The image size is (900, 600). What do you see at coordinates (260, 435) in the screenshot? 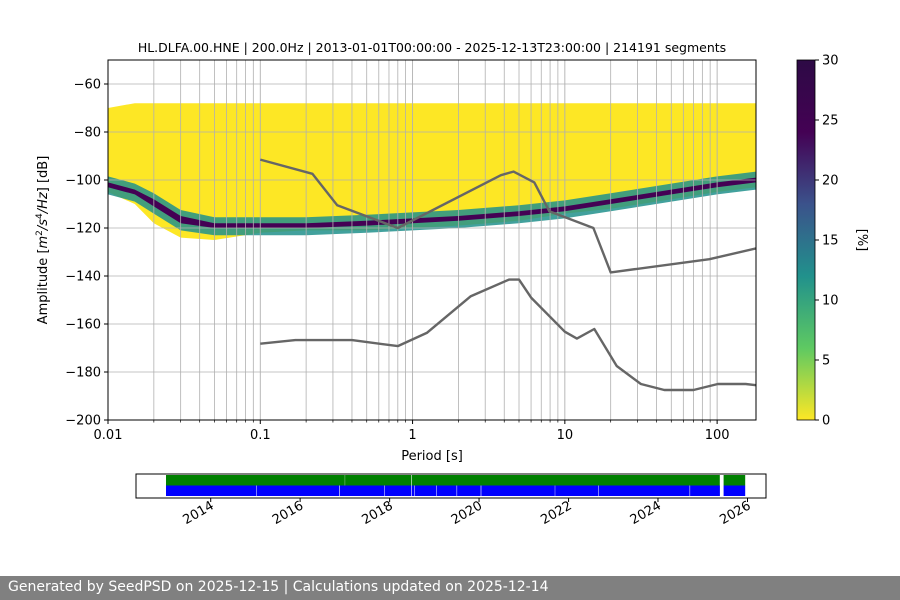
I see `x-tick-label: 0.1` at bounding box center [260, 435].